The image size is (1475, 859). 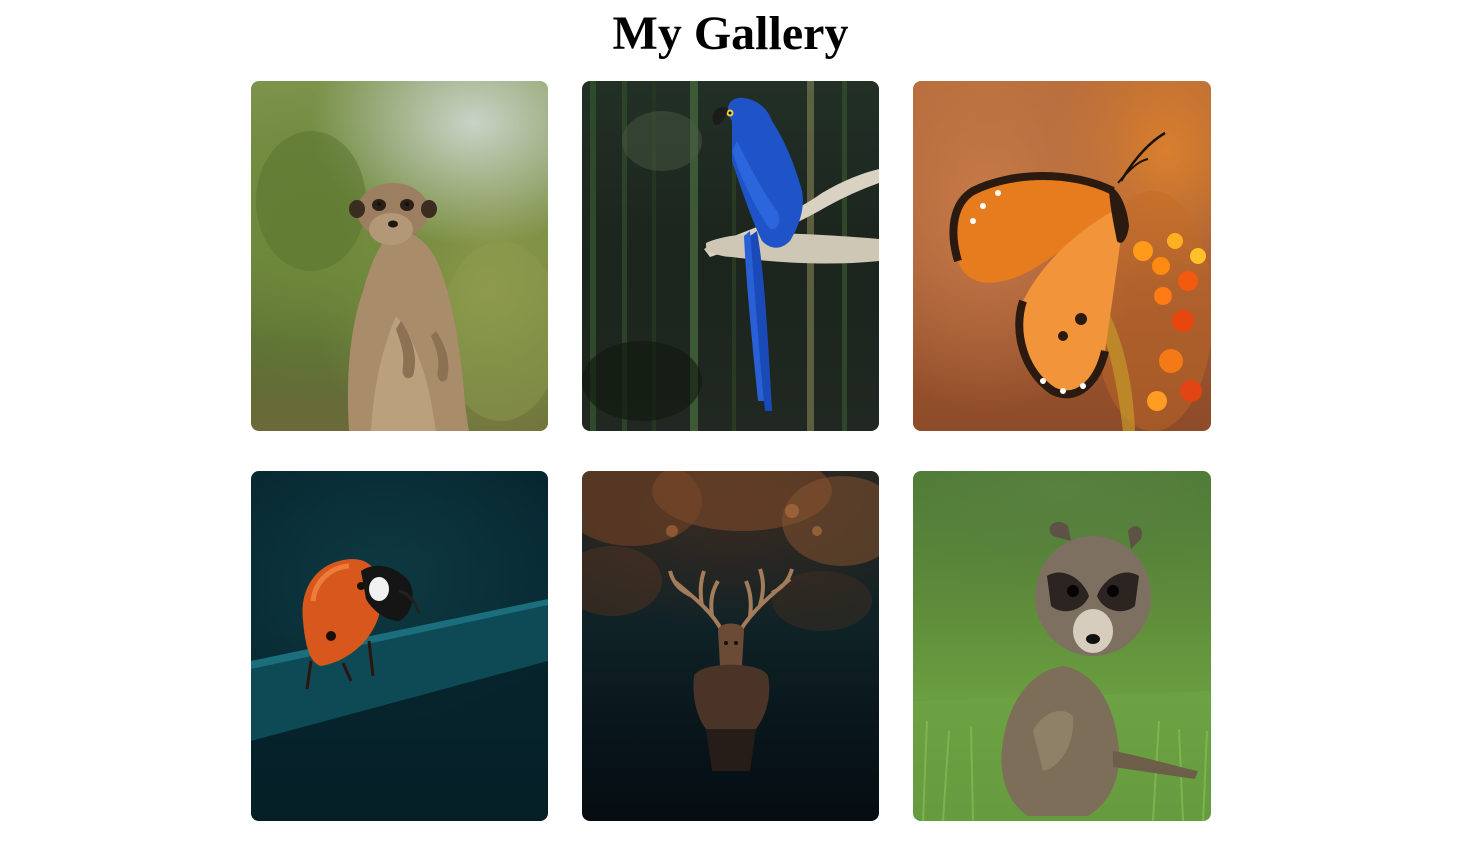 What do you see at coordinates (402, 281) in the screenshot?
I see `meerkat-picture` at bounding box center [402, 281].